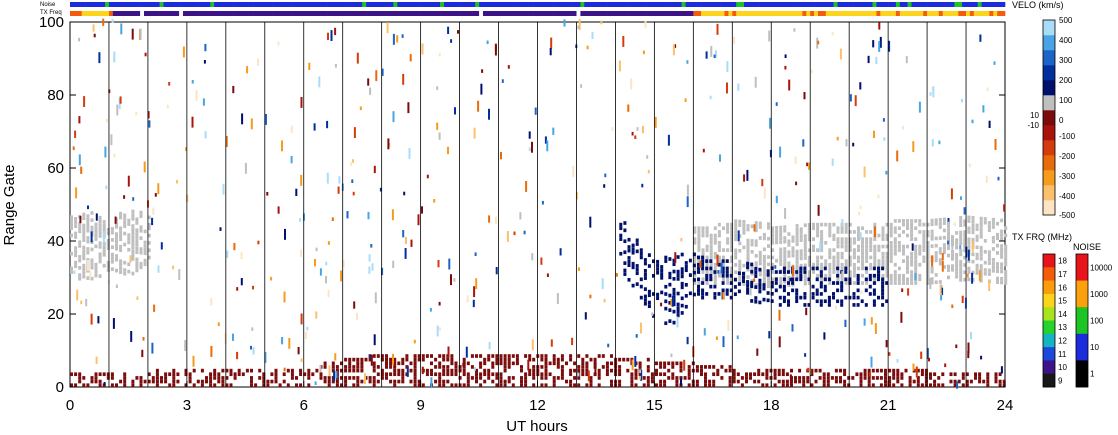 The width and height of the screenshot is (1118, 435). What do you see at coordinates (420, 405) in the screenshot?
I see `x-tick-label: 9` at bounding box center [420, 405].